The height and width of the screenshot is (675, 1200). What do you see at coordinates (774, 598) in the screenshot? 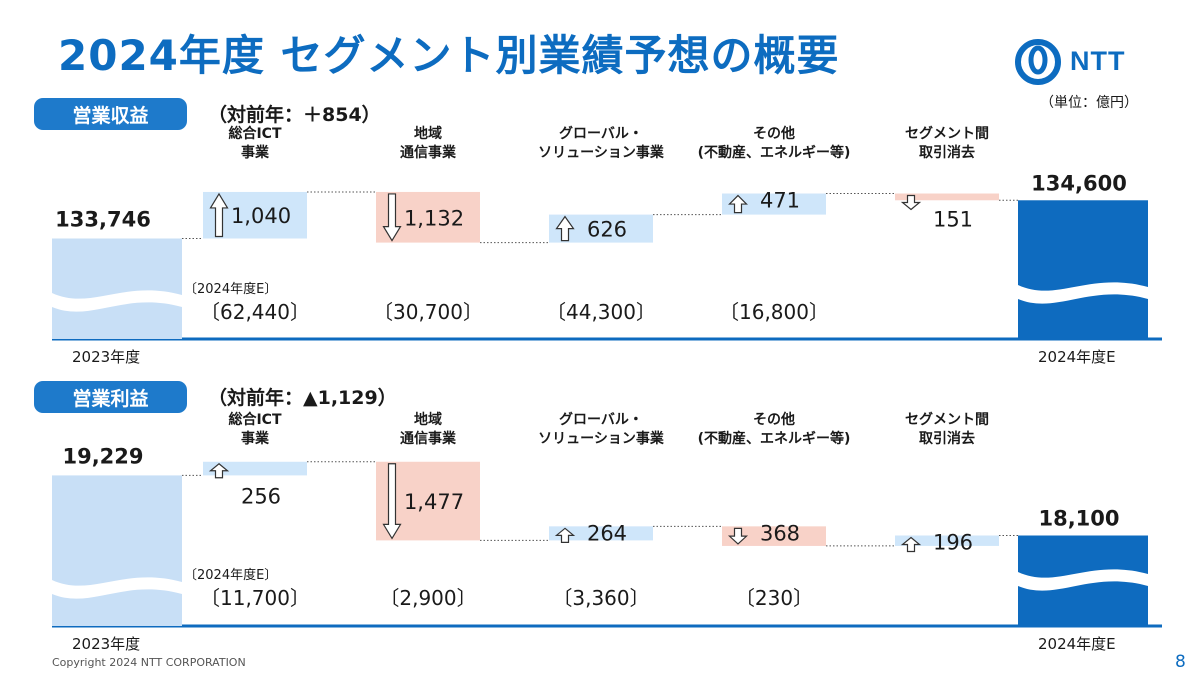
I see `forecast-value: 〔230〕` at bounding box center [774, 598].